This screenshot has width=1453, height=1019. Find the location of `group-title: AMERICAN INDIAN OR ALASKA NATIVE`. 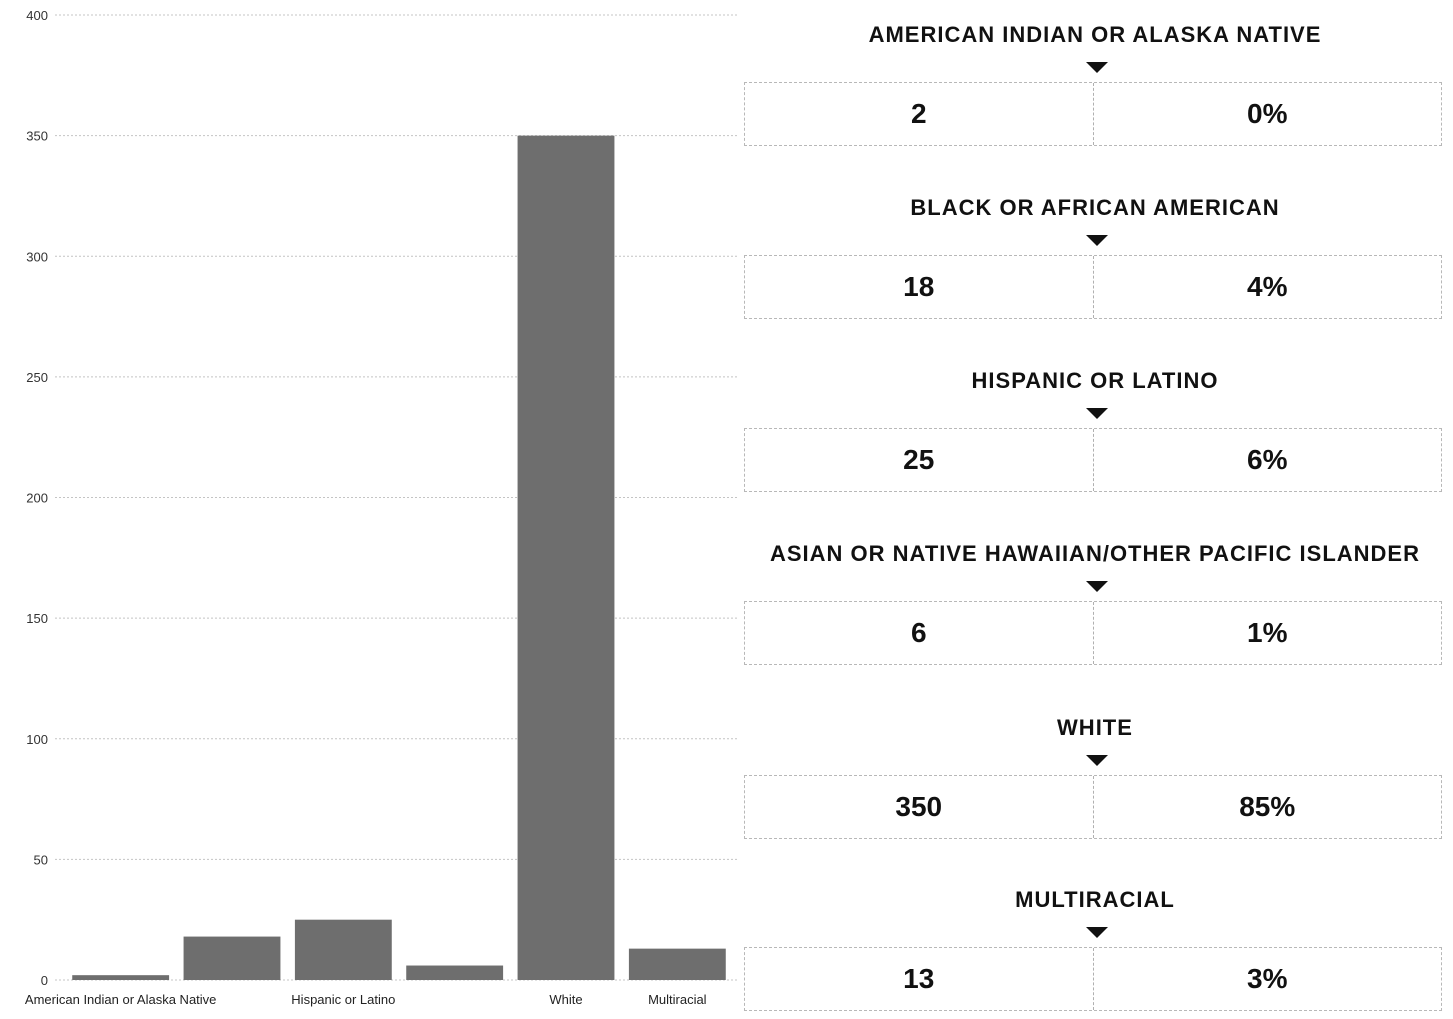

group-title: AMERICAN INDIAN OR ALASKA NATIVE is located at coordinates (1095, 34).